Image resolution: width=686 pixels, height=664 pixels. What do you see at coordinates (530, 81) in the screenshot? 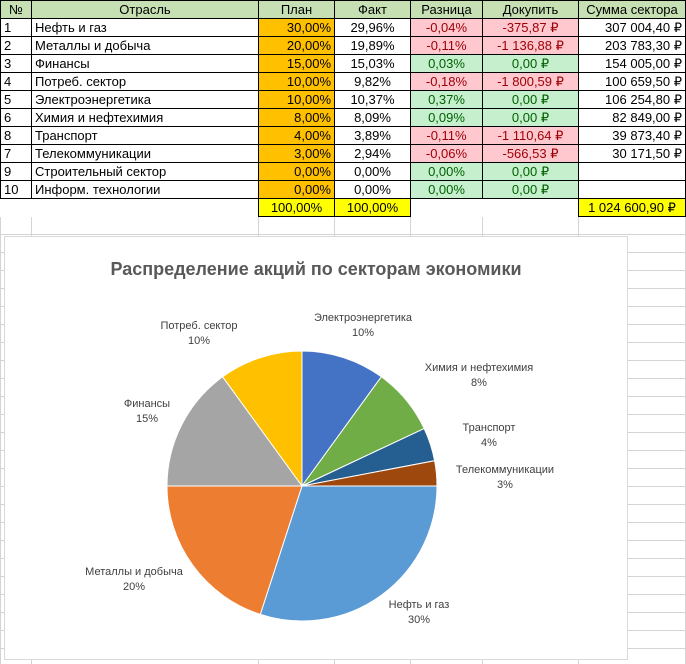
I see `cell-buy: -1 800,59 ₽` at bounding box center [530, 81].